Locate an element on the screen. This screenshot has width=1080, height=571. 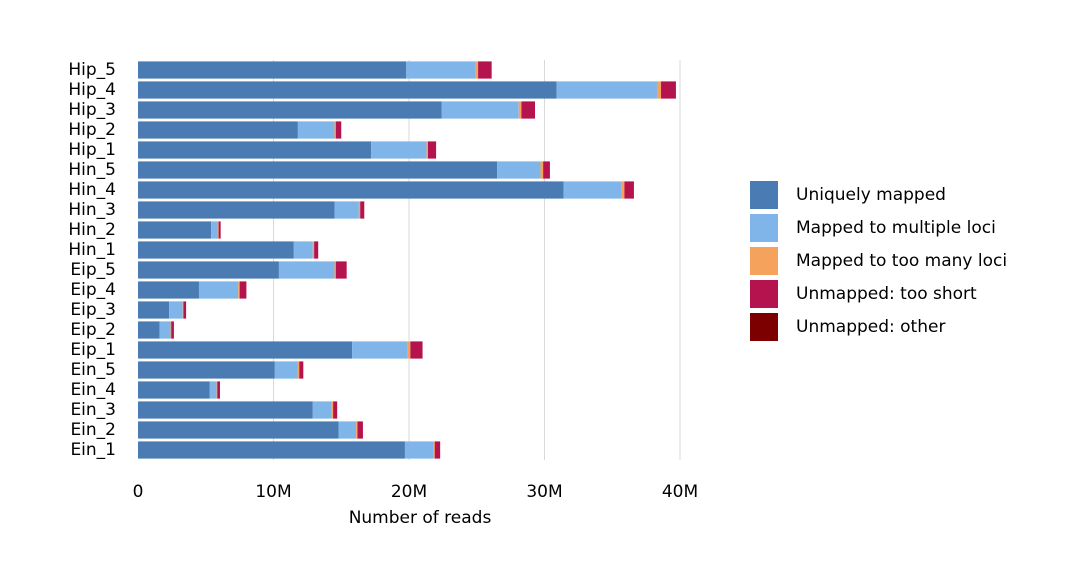
legend-label: Mapped to too many loci is located at coordinates (901, 261).